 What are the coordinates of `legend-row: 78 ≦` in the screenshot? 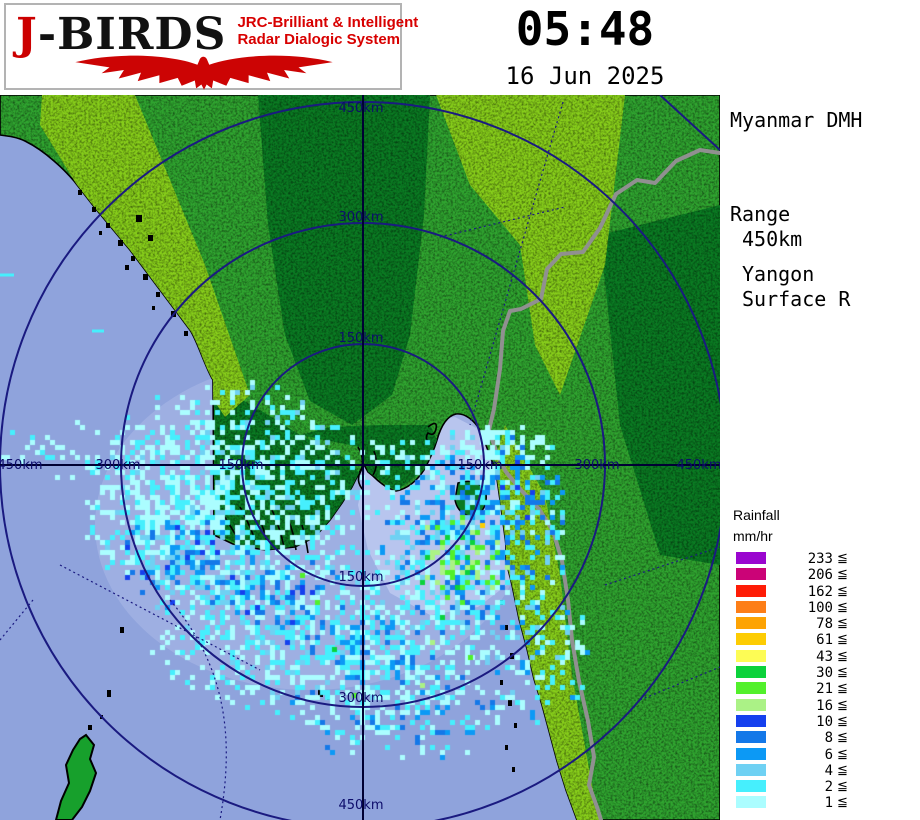 It's located at (823, 624).